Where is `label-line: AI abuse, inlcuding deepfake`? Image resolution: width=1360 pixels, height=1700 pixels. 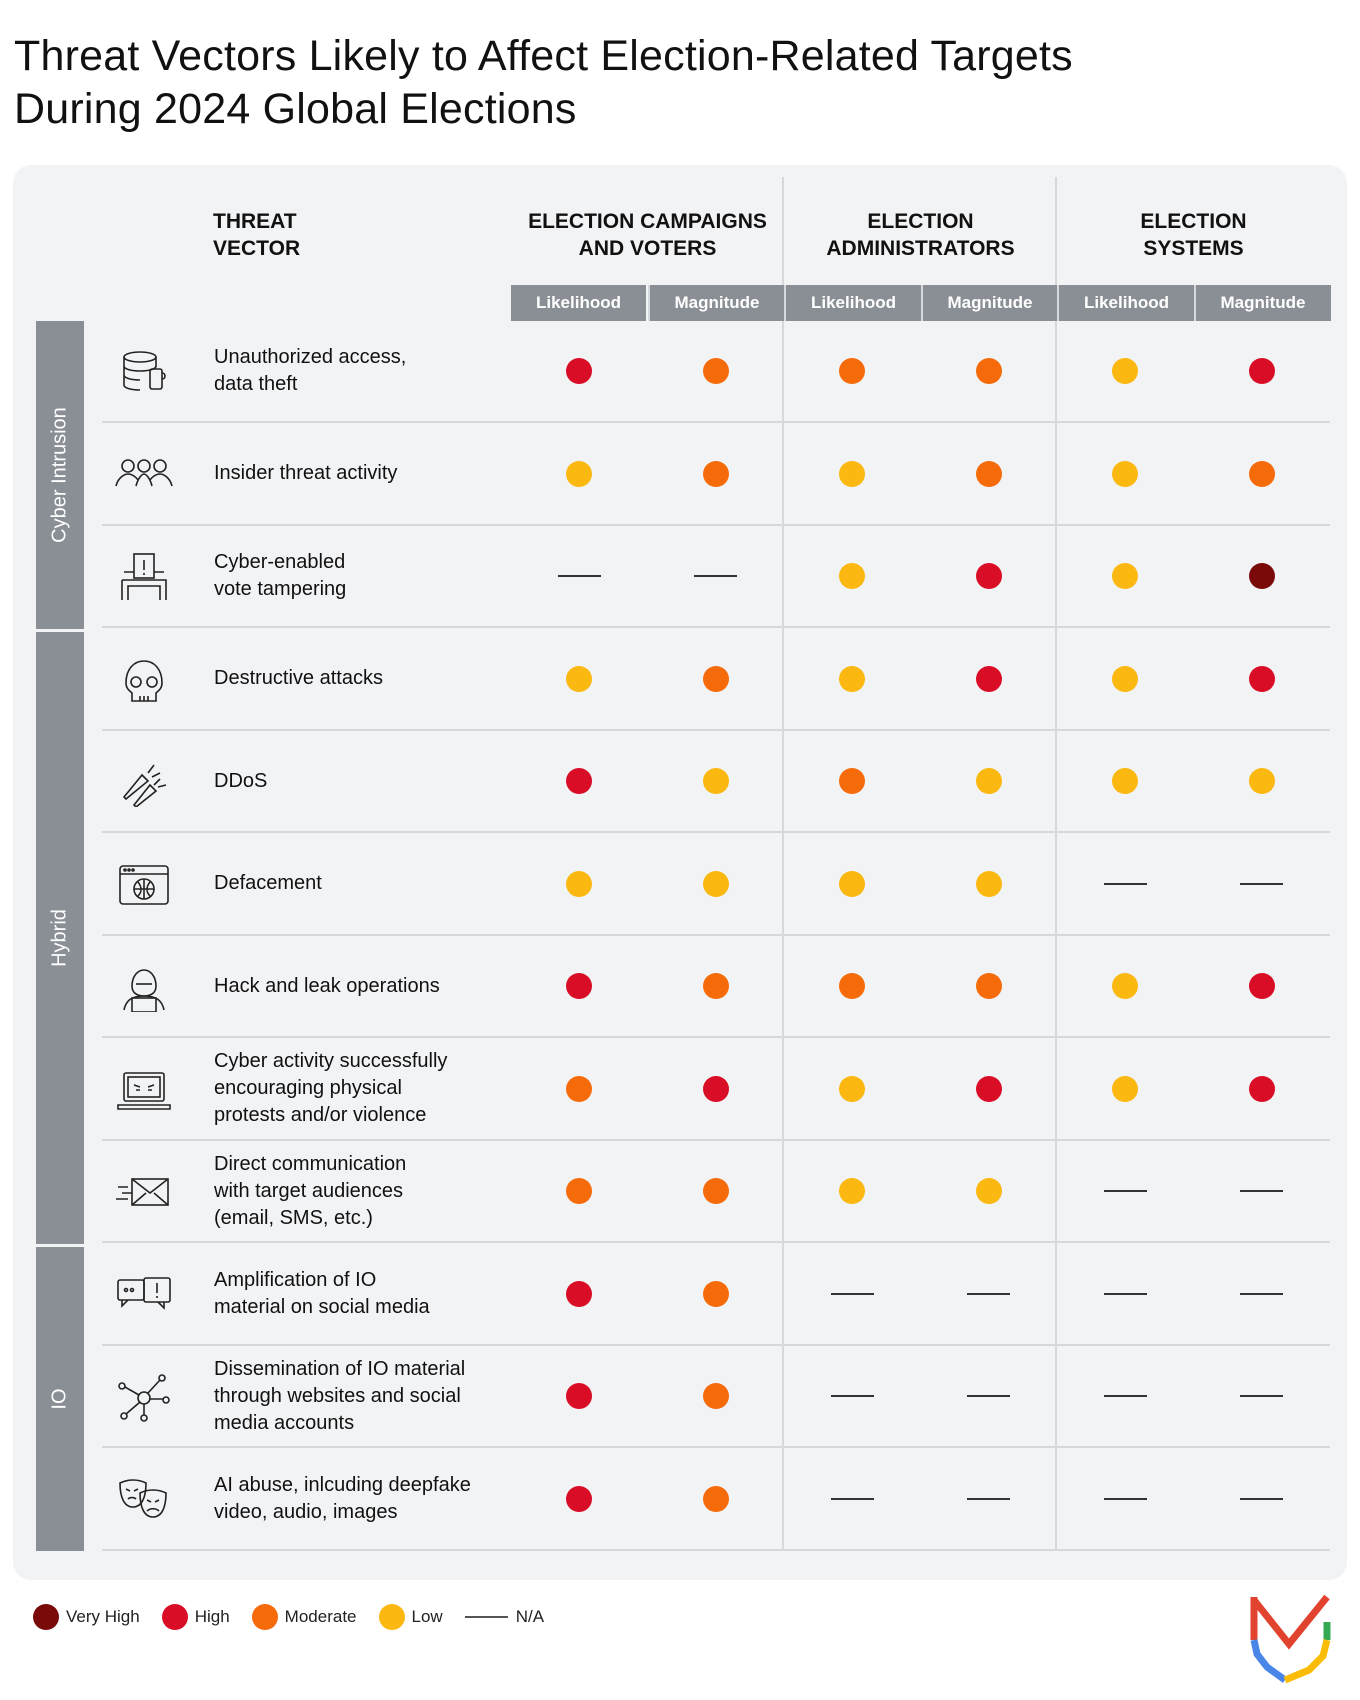 label-line: AI abuse, inlcuding deepfake is located at coordinates (342, 1484).